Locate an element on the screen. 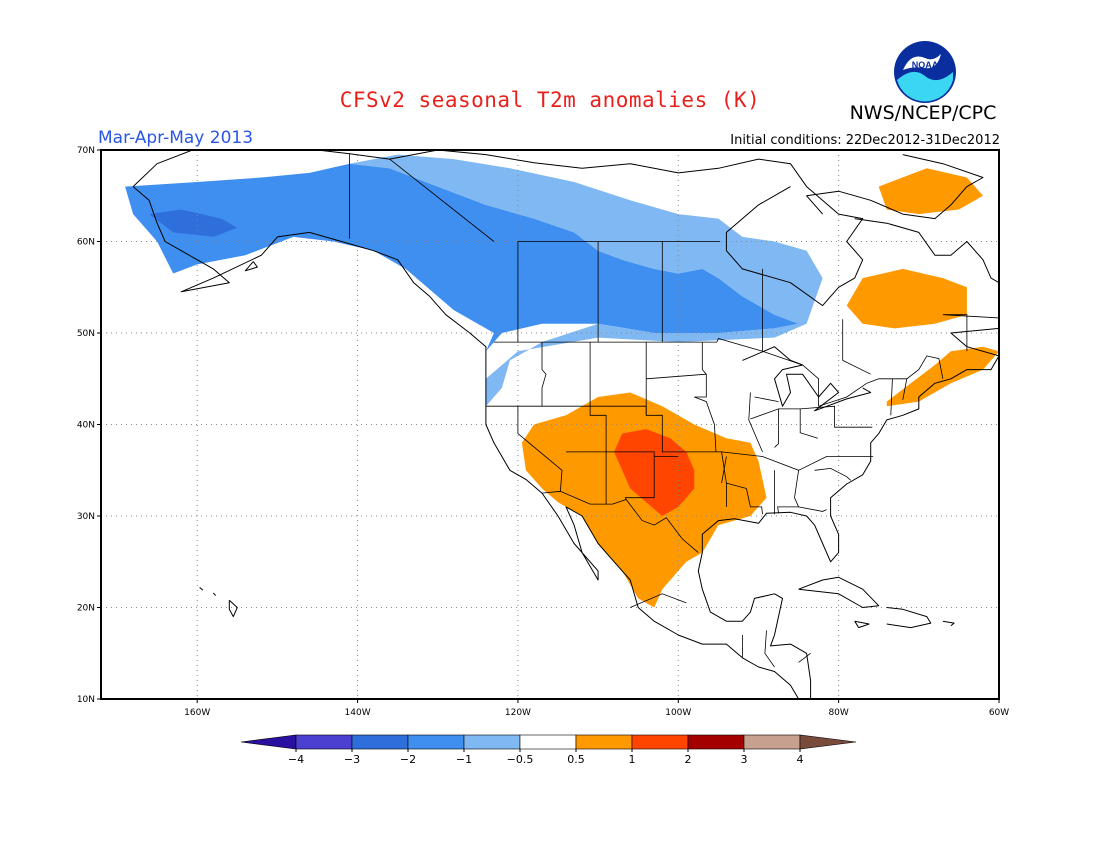 This screenshot has height=850, width=1100. colorbar-label: −4 is located at coordinates (296, 759).